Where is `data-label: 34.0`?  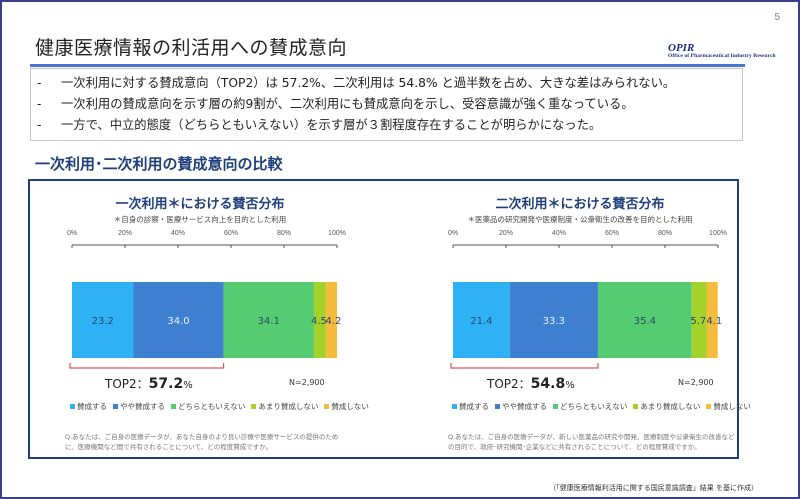
data-label: 34.0 is located at coordinates (178, 321).